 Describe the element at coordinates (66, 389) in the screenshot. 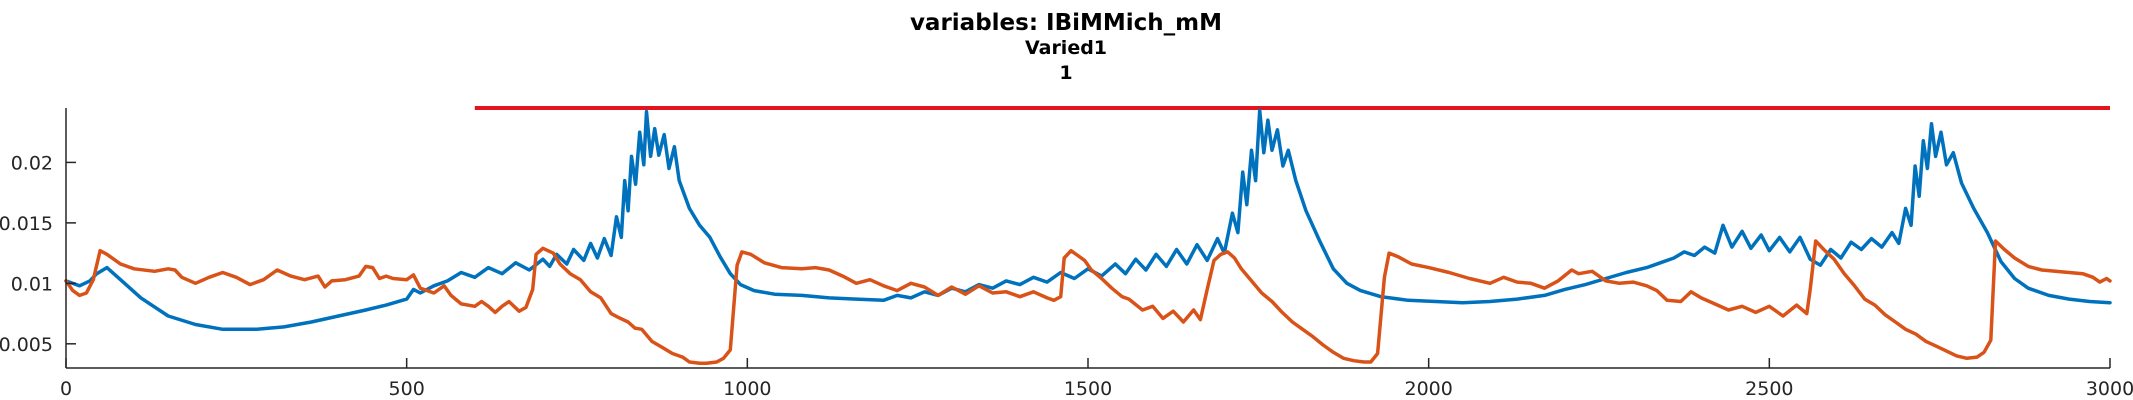

I see `x-tick-label: 0` at that location.